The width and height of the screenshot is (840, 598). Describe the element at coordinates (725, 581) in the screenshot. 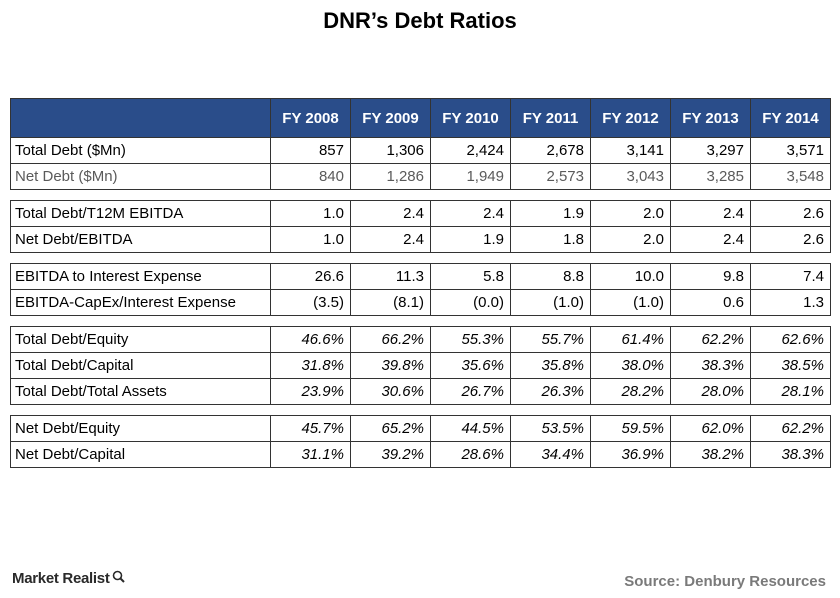

I see `source-note: Source: Denbury Resources` at that location.